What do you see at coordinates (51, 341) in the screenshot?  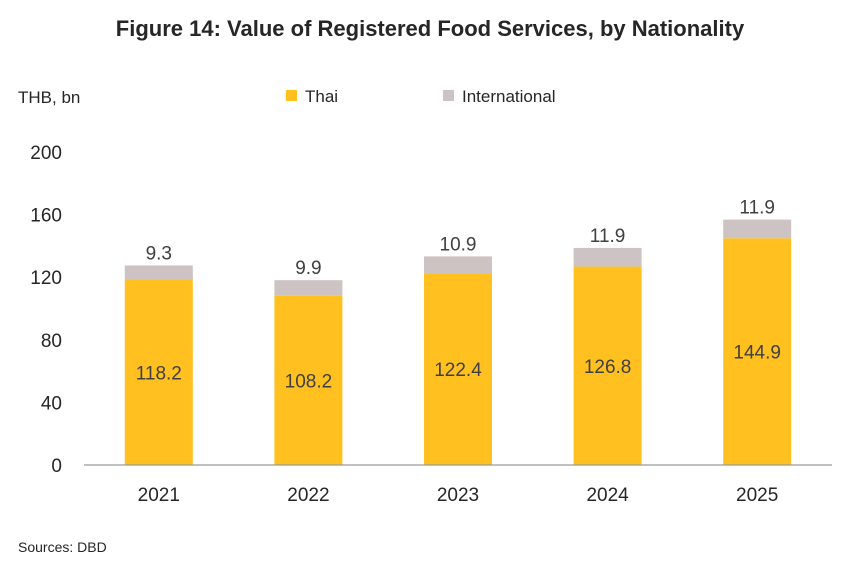 I see `y-tick-label-2: 80` at bounding box center [51, 341].